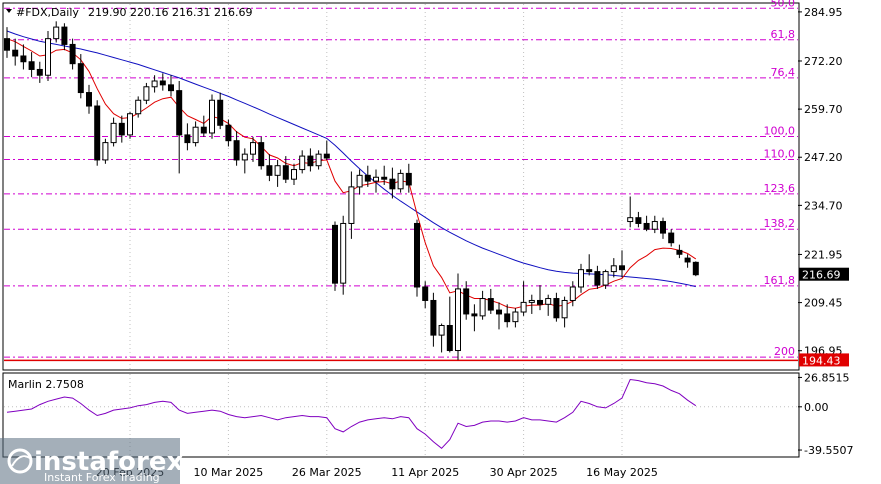 Image resolution: width=881 pixels, height=484 pixels. Describe the element at coordinates (823, 61) in the screenshot. I see `y-tick-label: 272.20` at that location.